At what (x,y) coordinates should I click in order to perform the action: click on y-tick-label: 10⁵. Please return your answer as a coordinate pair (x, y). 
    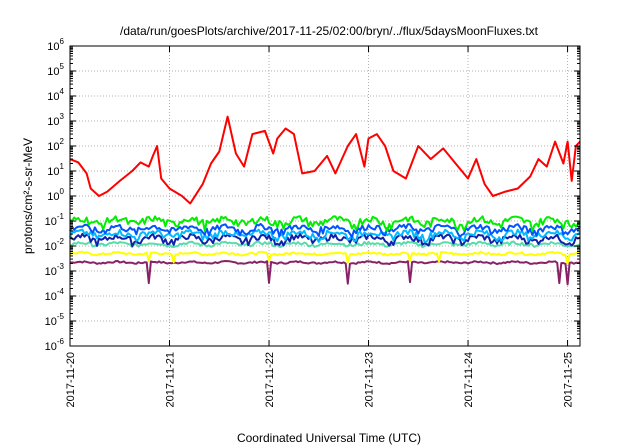
    Looking at the image, I should click on (55, 70).